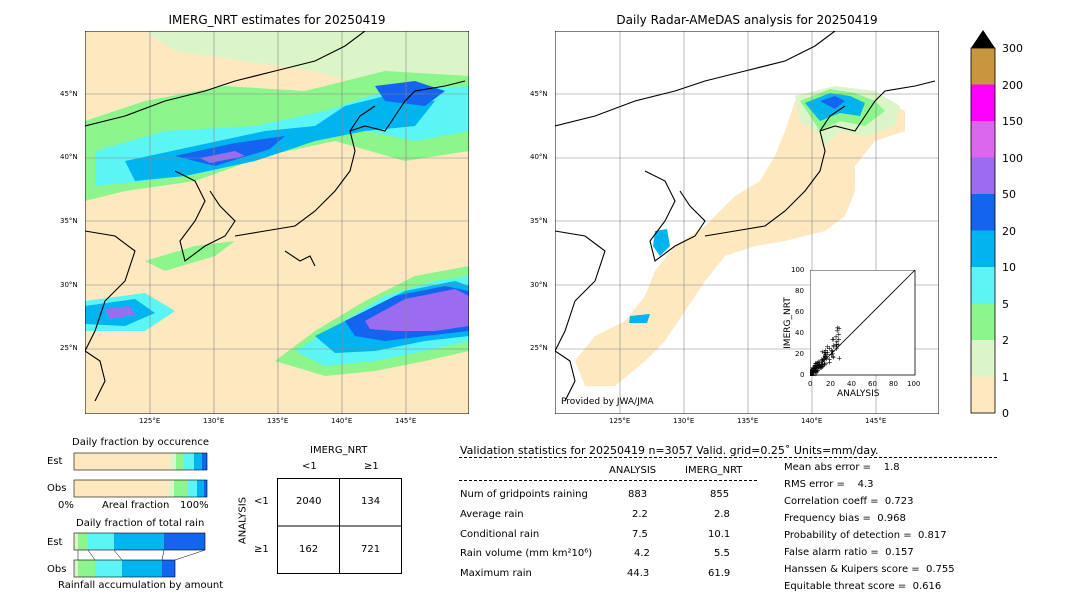 Image resolution: width=1080 pixels, height=612 pixels. What do you see at coordinates (309, 549) in the screenshot?
I see `contingency-cell-ge-lt: 162` at bounding box center [309, 549].